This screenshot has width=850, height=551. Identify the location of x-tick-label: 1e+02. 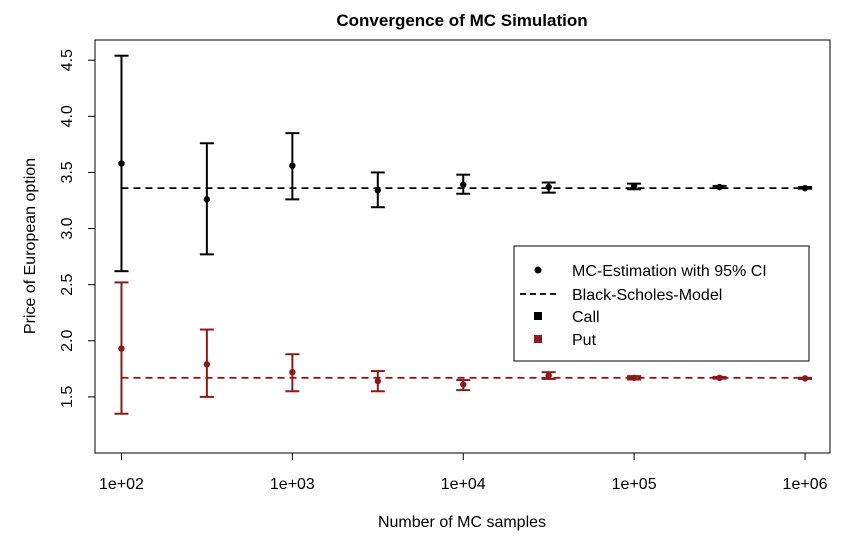
(121, 484).